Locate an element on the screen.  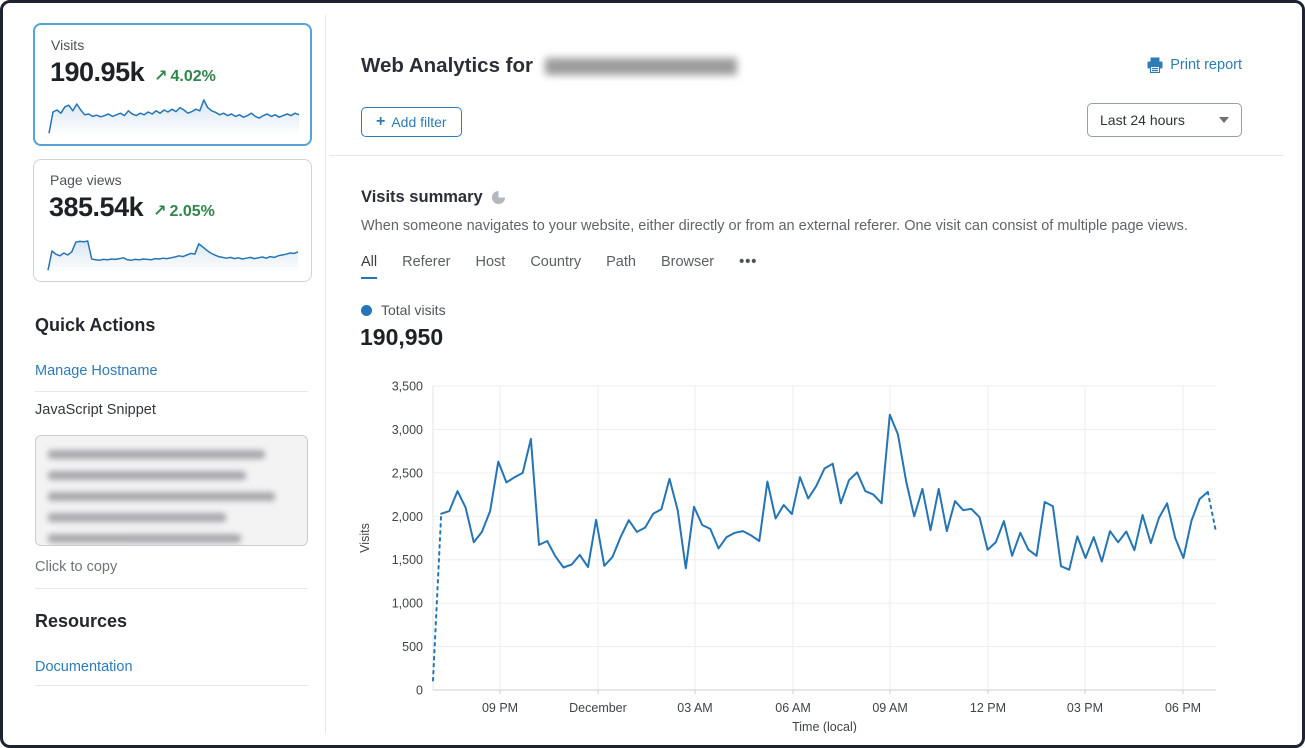
svg-text: 06 AM is located at coordinates (792, 708).